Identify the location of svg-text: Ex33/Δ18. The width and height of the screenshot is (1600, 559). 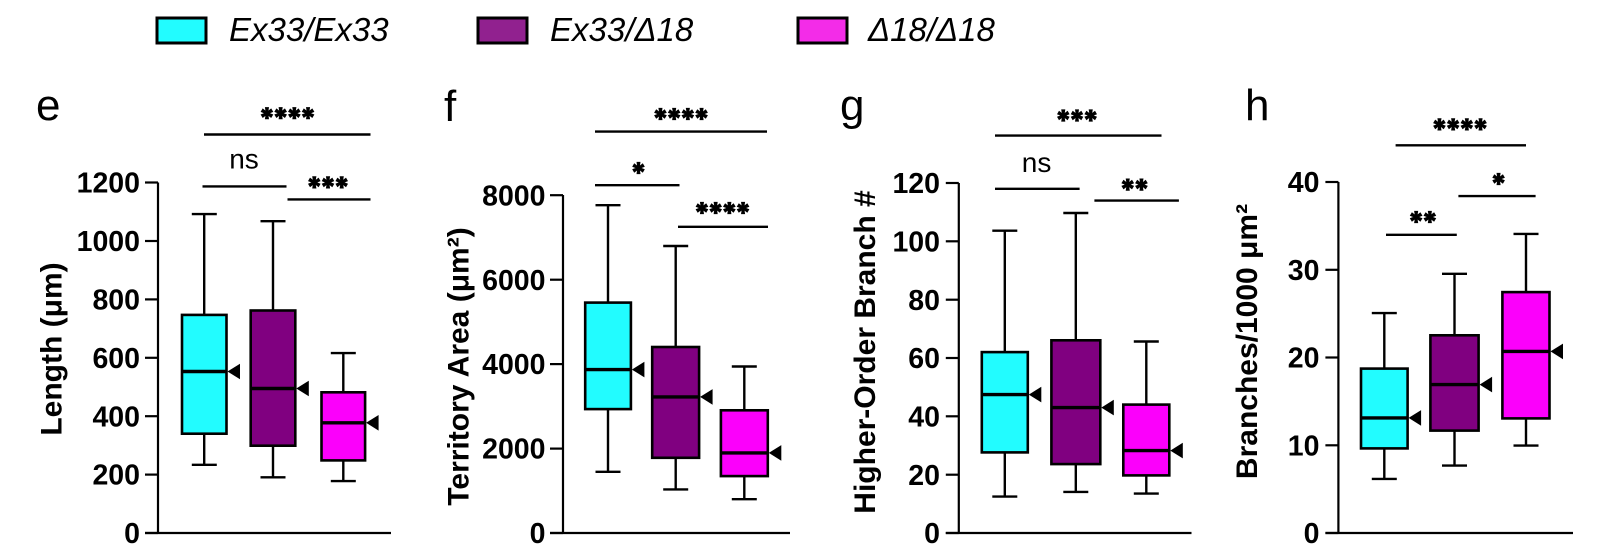
(622, 29).